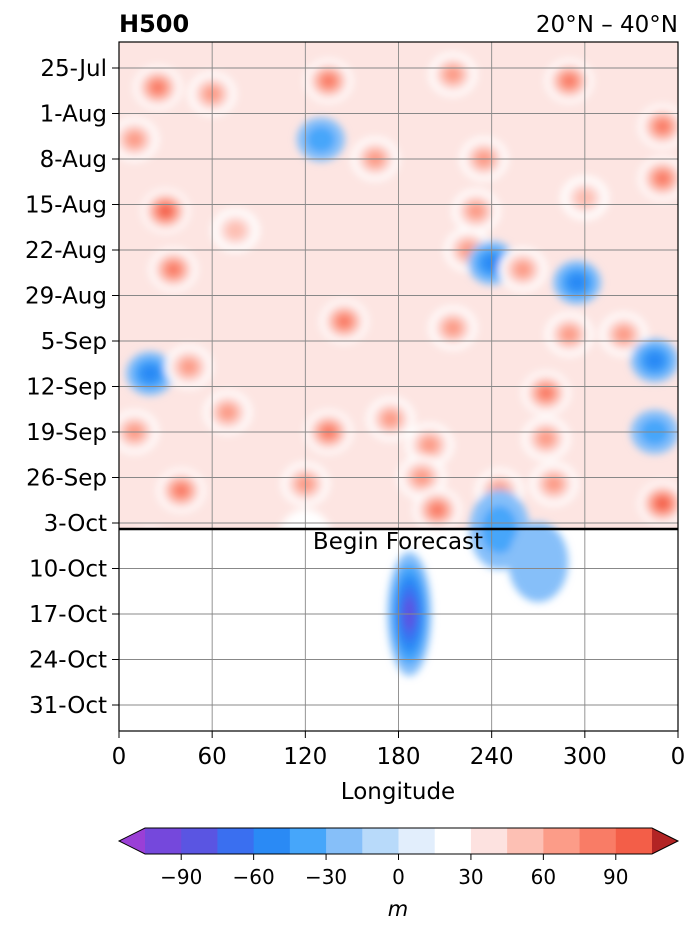 Image resolution: width=697 pixels, height=931 pixels. What do you see at coordinates (181, 877) in the screenshot?
I see `colorbar-tick-label: −90` at bounding box center [181, 877].